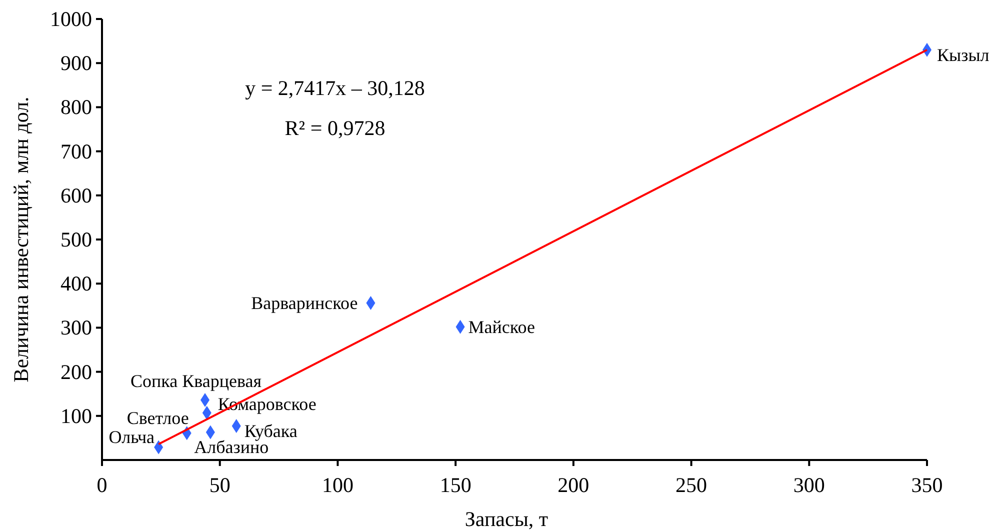 The image size is (1000, 532). What do you see at coordinates (76, 151) in the screenshot?
I see `y-tick-label: 700` at bounding box center [76, 151].